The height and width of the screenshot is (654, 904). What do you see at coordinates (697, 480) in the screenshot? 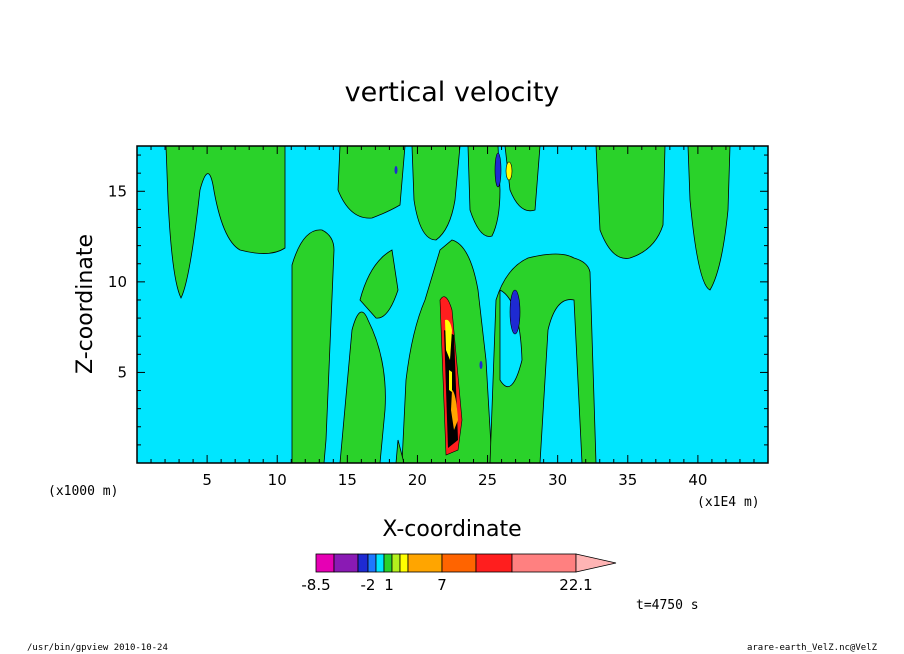
I see `x-tick-label: 40` at bounding box center [697, 480].